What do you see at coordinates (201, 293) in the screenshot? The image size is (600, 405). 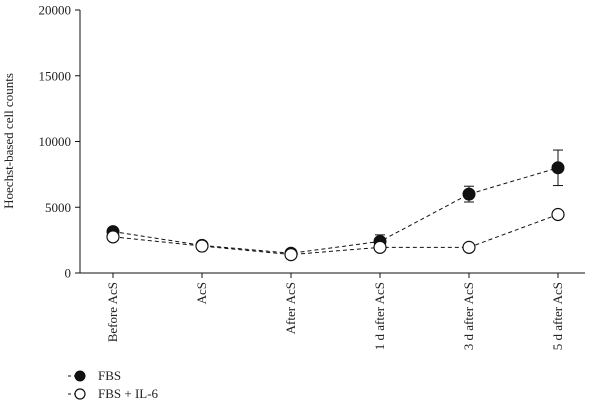 I see `x-tick-label: AcS` at bounding box center [201, 293].